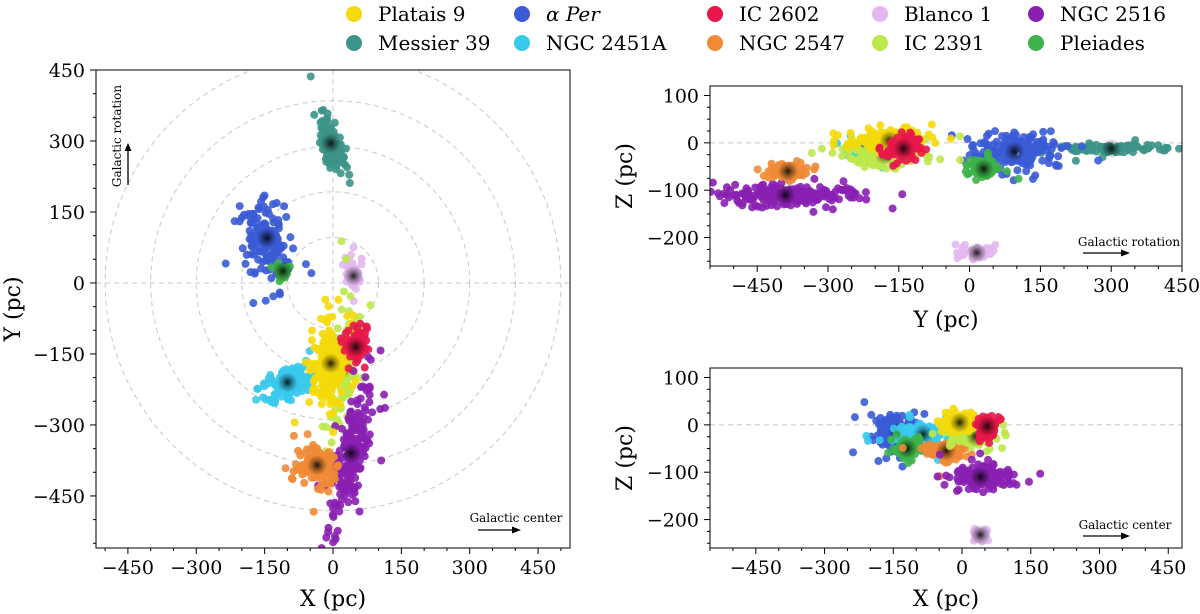 Image resolution: width=1200 pixels, height=614 pixels. Describe the element at coordinates (776, 43) in the screenshot. I see `legend-item: NGC 2547` at that location.